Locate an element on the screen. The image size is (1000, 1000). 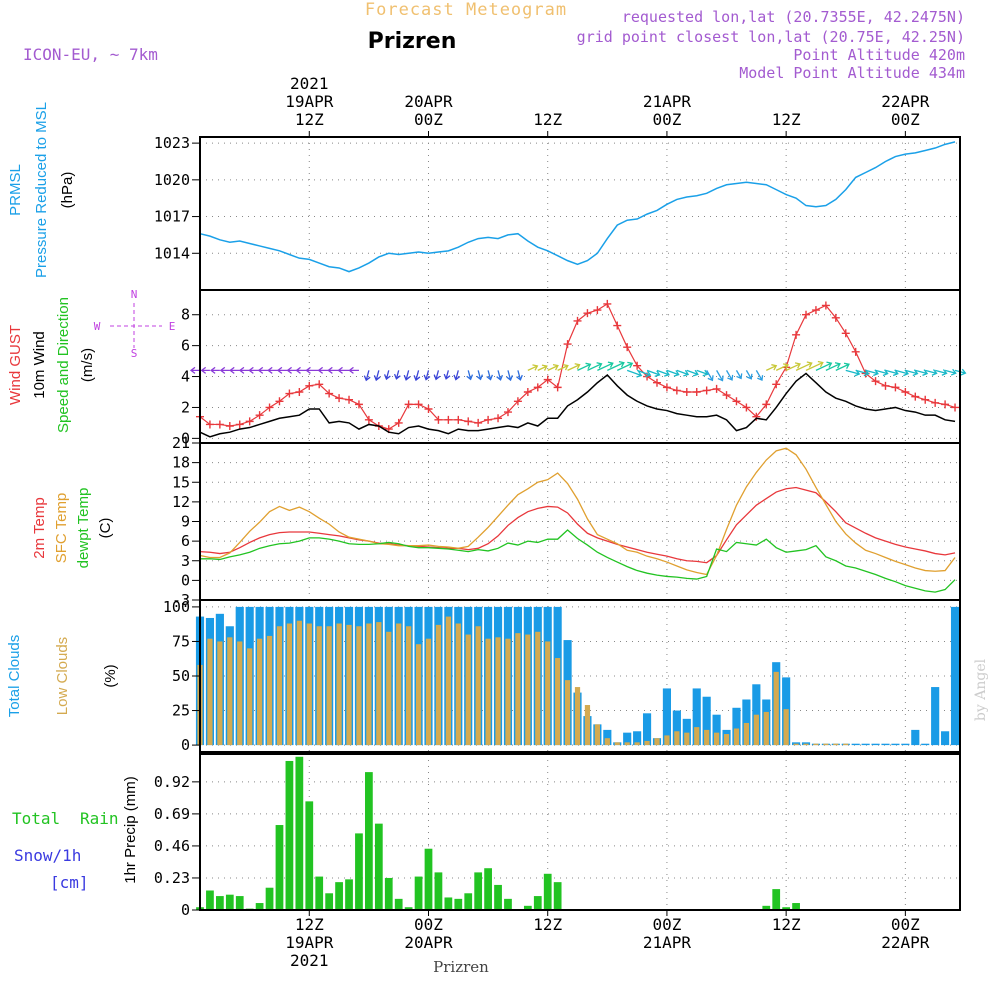
panel-label-pressure: Pressure Reduced to MSL is located at coordinates (41, 190).